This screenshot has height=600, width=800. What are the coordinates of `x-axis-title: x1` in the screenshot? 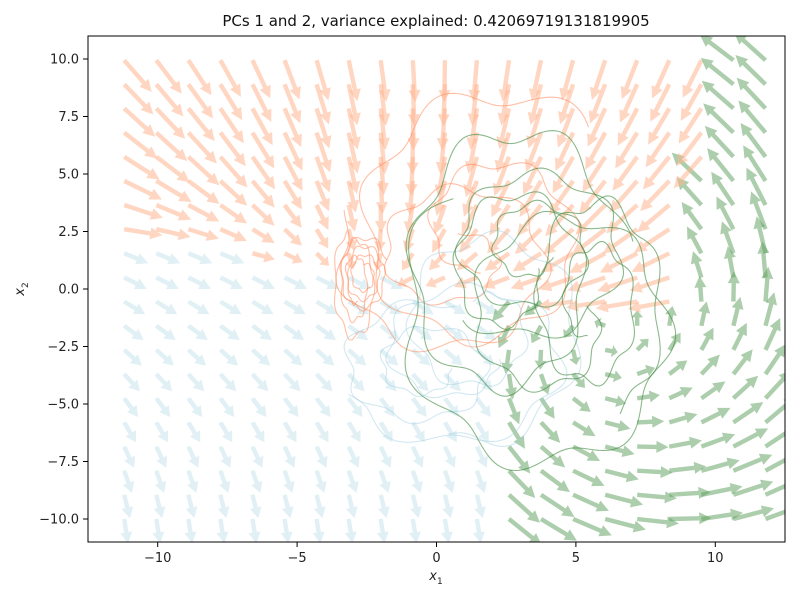 It's located at (435, 578).